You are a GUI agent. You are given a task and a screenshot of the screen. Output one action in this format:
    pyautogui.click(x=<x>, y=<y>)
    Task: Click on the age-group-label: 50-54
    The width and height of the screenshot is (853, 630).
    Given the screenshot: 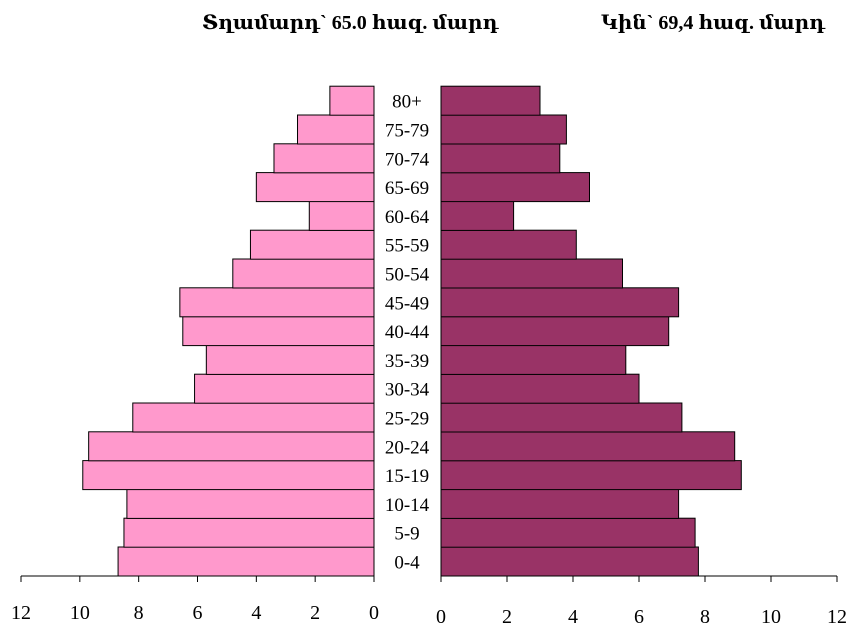 What is the action you would take?
    pyautogui.click(x=407, y=275)
    